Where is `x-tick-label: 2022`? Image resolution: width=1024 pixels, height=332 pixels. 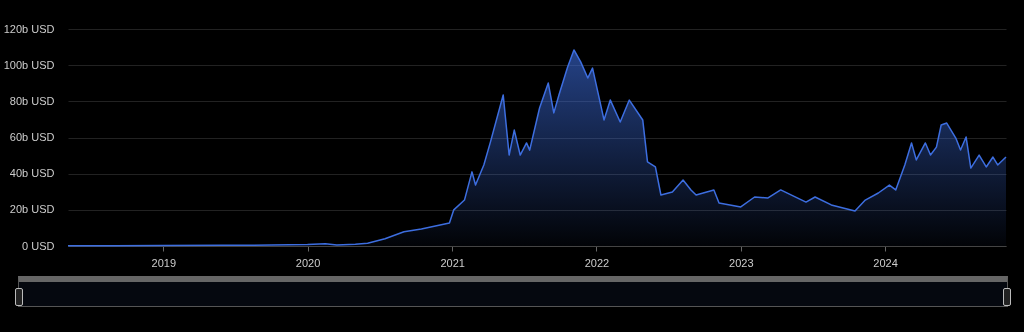 x-tick-label: 2022 is located at coordinates (597, 262).